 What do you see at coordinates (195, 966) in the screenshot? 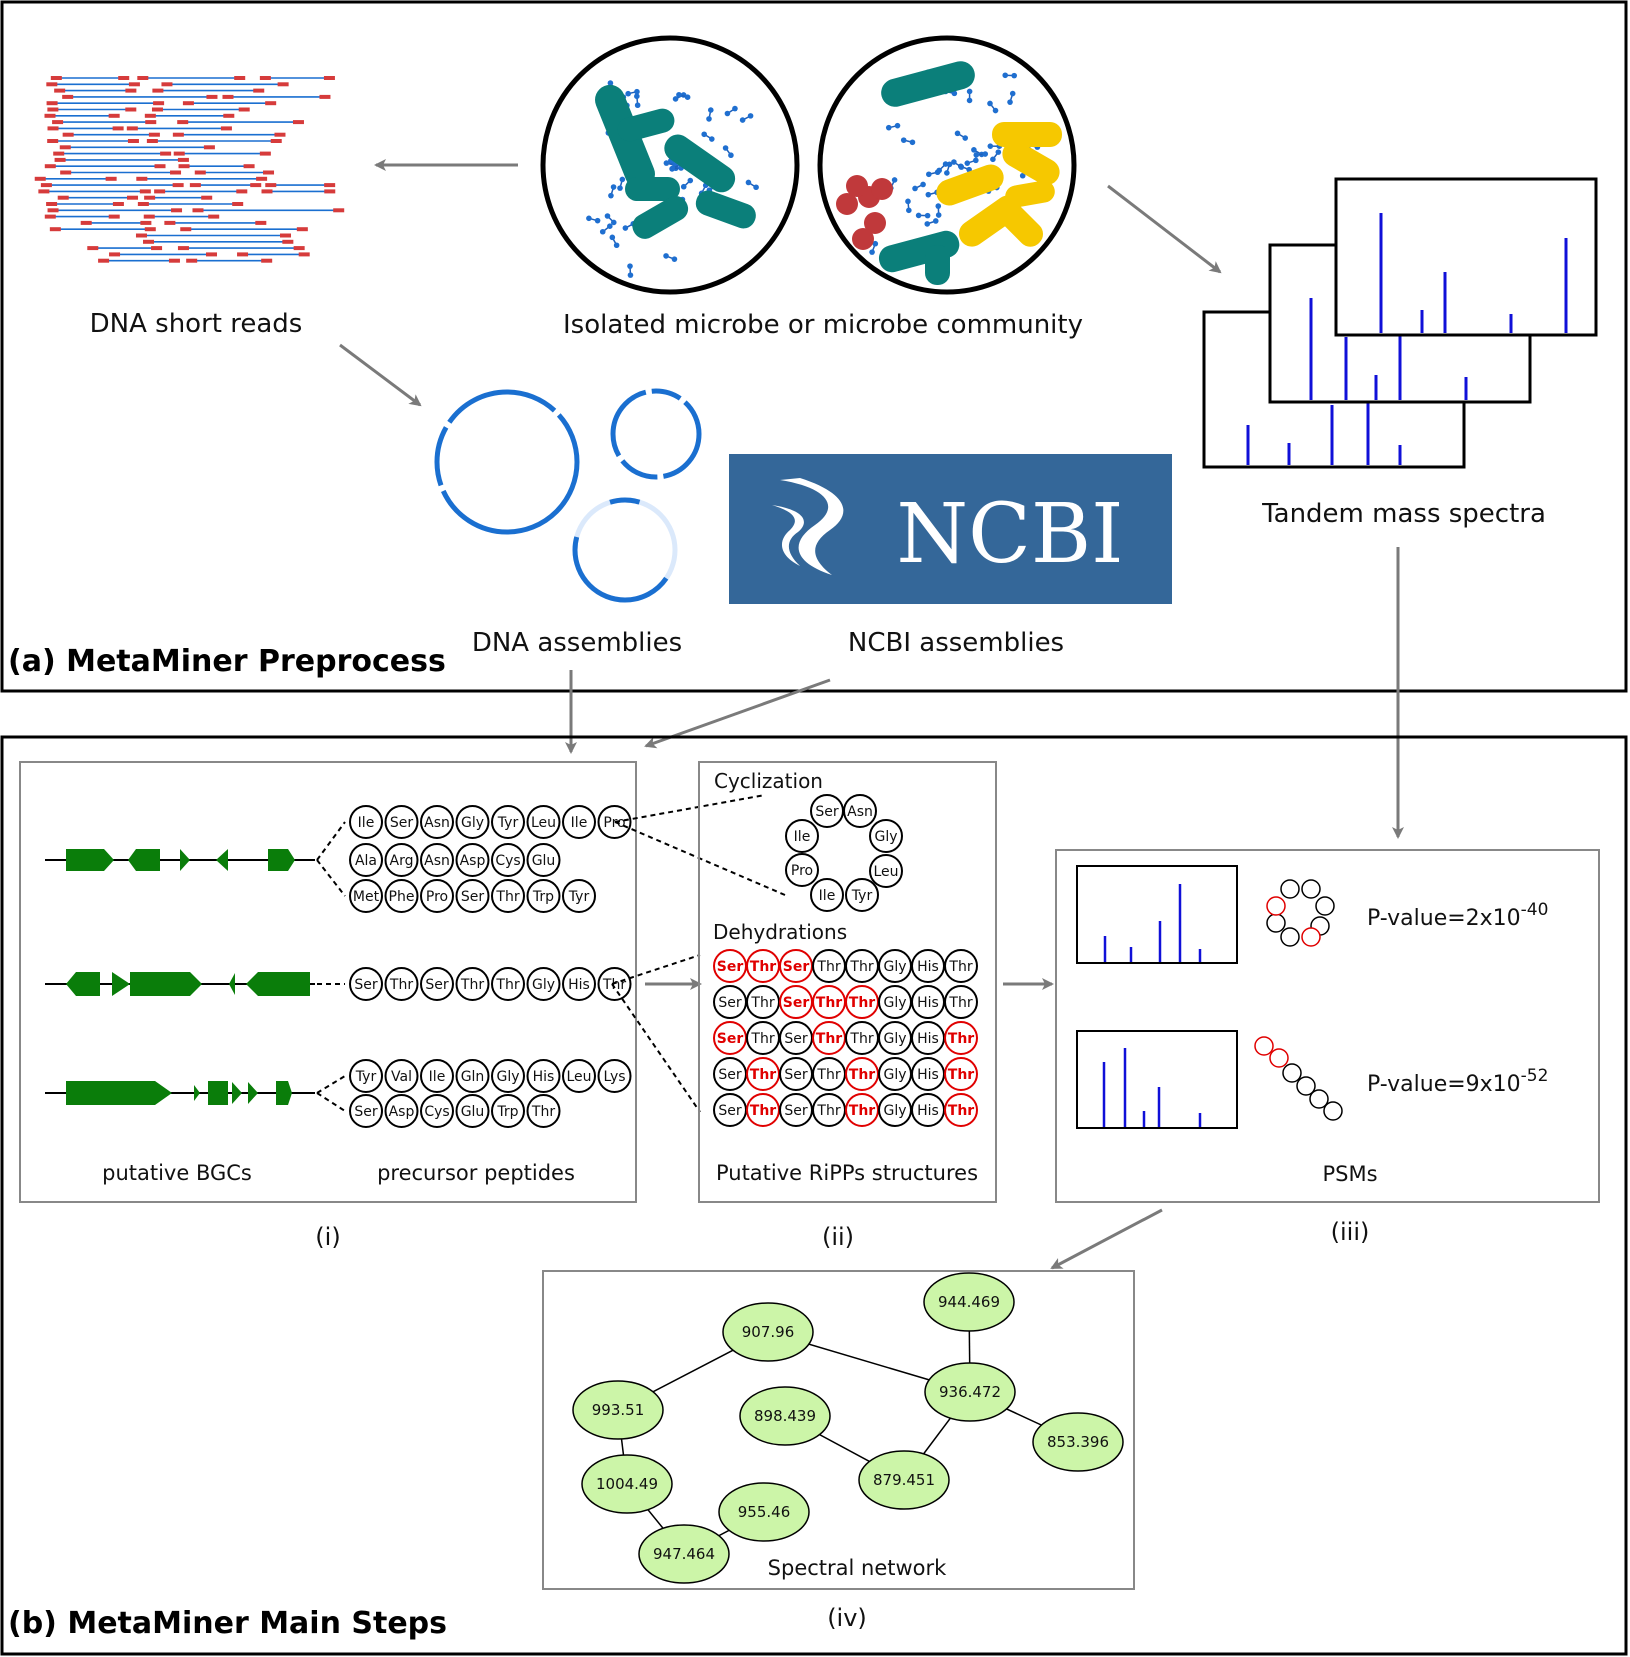
I see `putative-bgcs-graphic` at bounding box center [195, 966].